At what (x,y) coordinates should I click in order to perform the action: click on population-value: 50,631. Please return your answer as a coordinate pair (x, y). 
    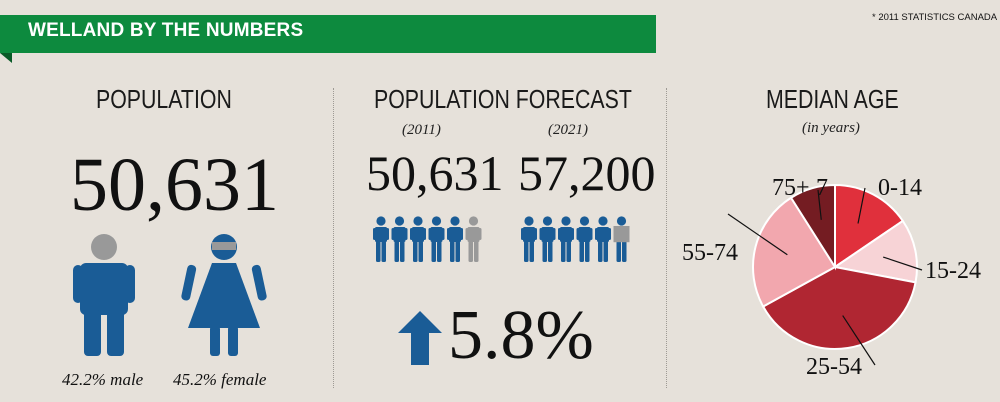
    Looking at the image, I should click on (174, 185).